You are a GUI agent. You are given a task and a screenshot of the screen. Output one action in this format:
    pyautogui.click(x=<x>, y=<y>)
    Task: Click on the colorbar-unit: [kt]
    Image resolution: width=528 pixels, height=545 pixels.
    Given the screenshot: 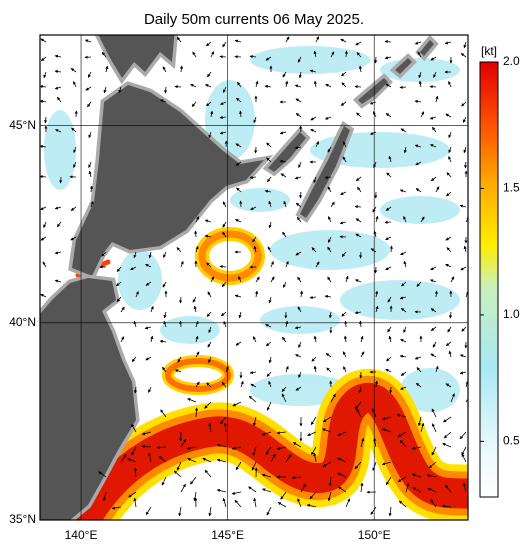 What is the action you would take?
    pyautogui.click(x=489, y=51)
    